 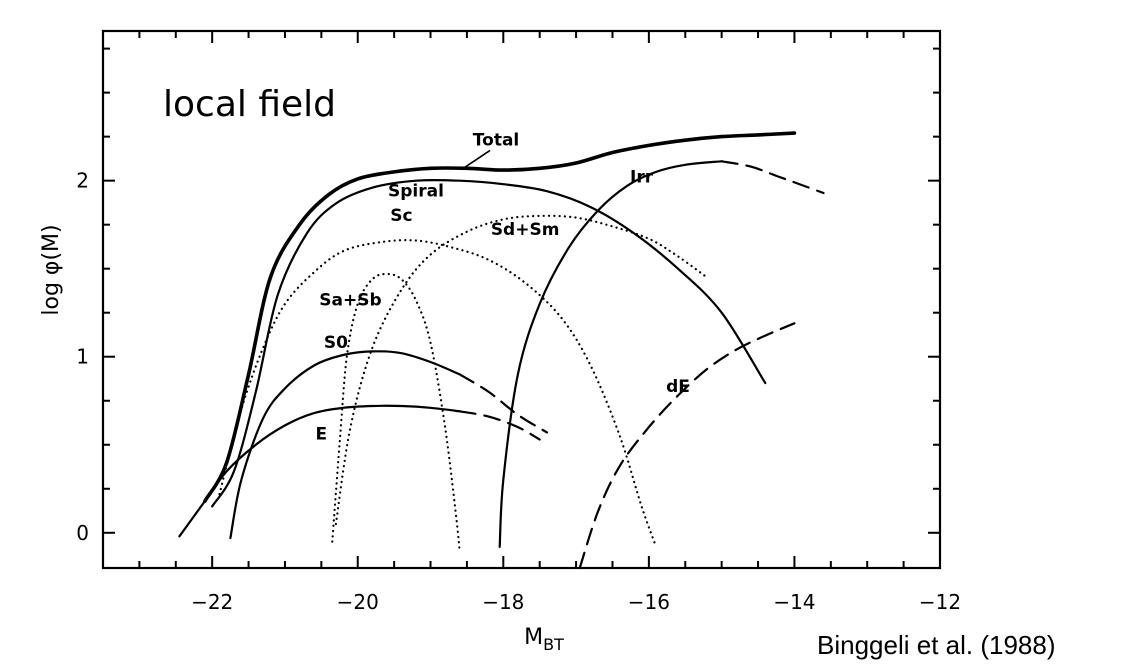 I want to click on x-axis-label-subscript: BT, so click(x=553, y=644).